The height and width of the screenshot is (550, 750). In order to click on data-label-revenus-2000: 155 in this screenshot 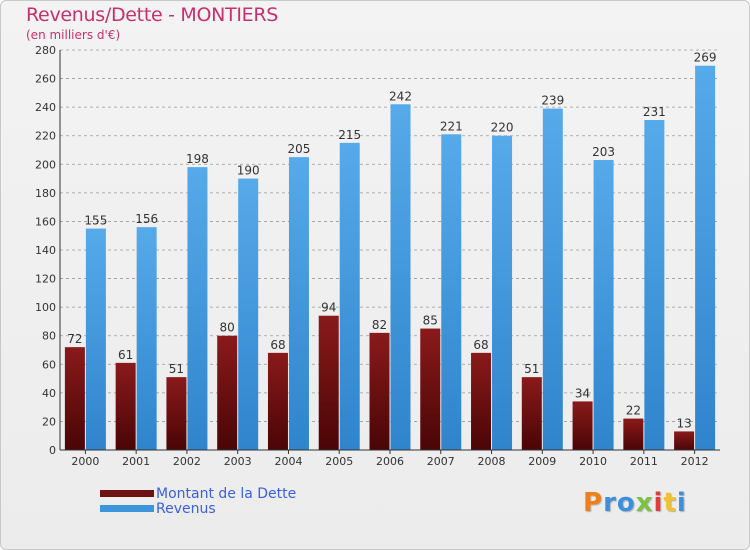, I will do `click(95, 221)`.